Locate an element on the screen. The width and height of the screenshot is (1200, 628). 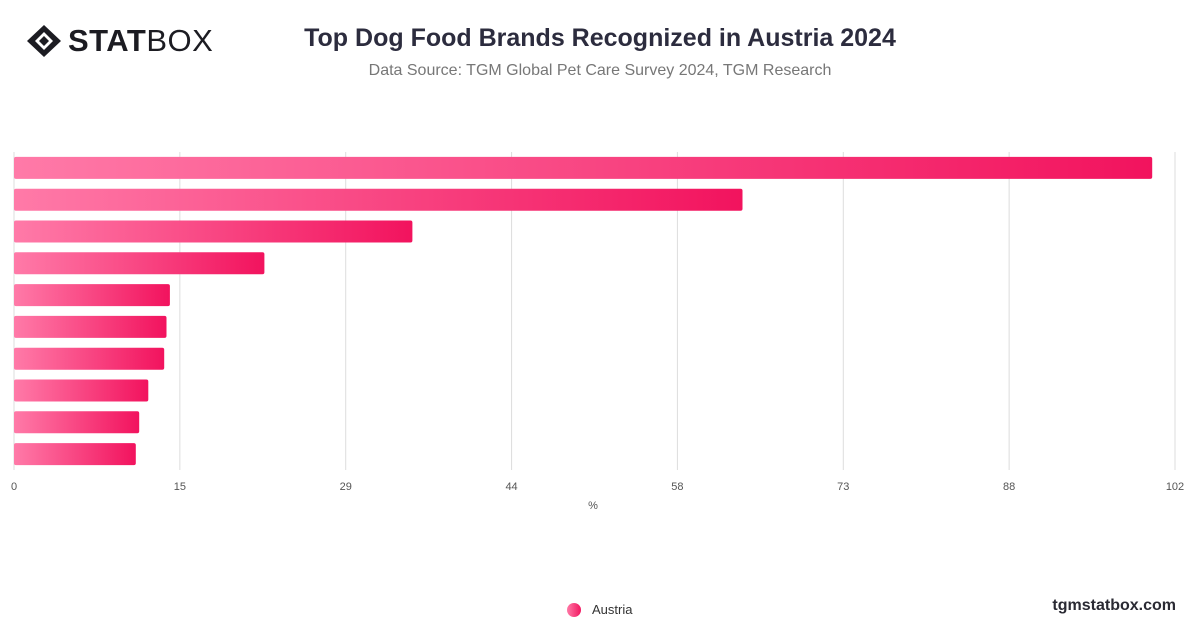
brand-url: tgmstatbox.com is located at coordinates (1114, 605).